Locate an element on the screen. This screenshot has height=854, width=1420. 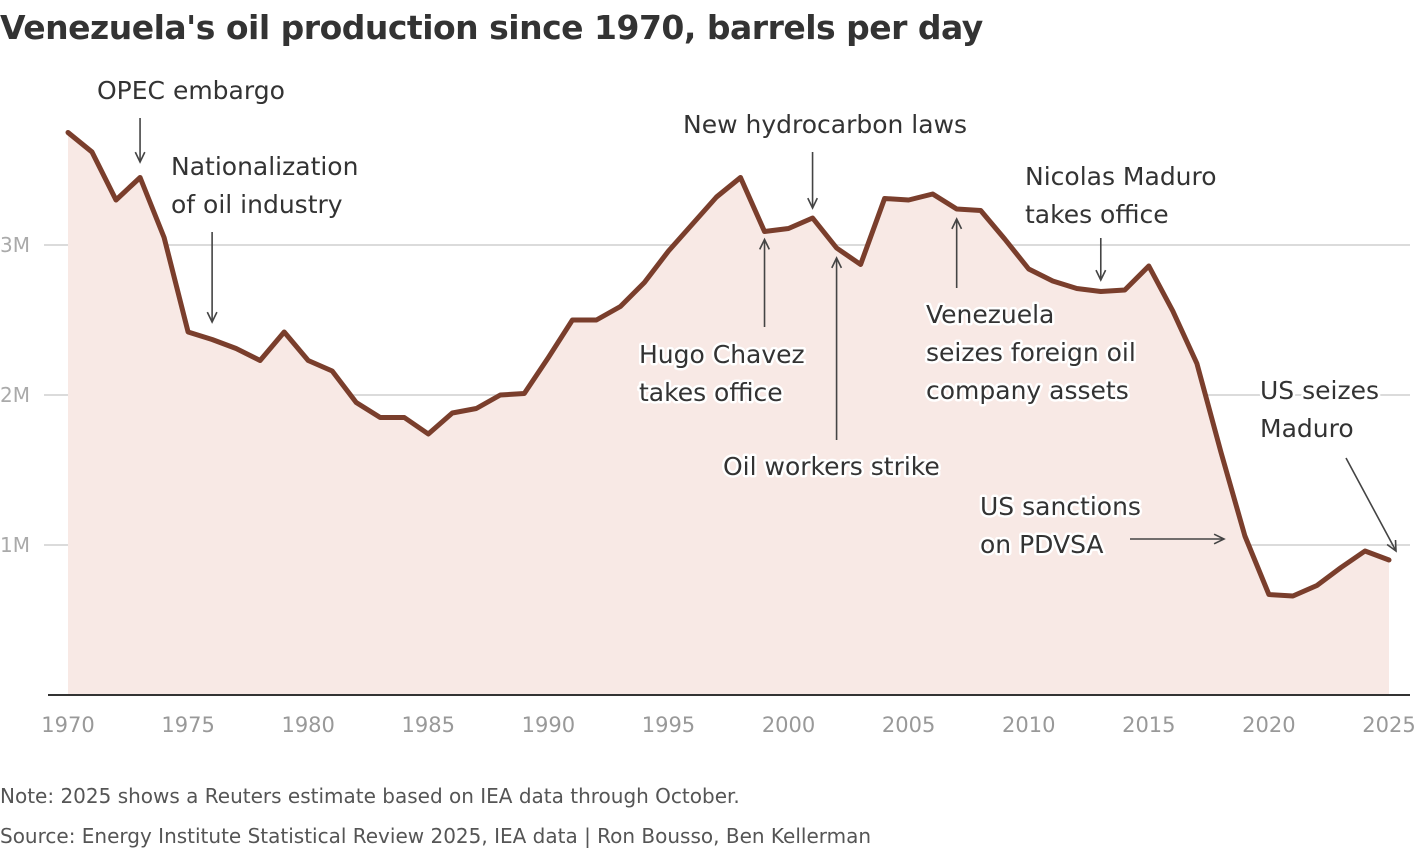
y-axis-ticks: 1M 2M 3M is located at coordinates (15, 395).